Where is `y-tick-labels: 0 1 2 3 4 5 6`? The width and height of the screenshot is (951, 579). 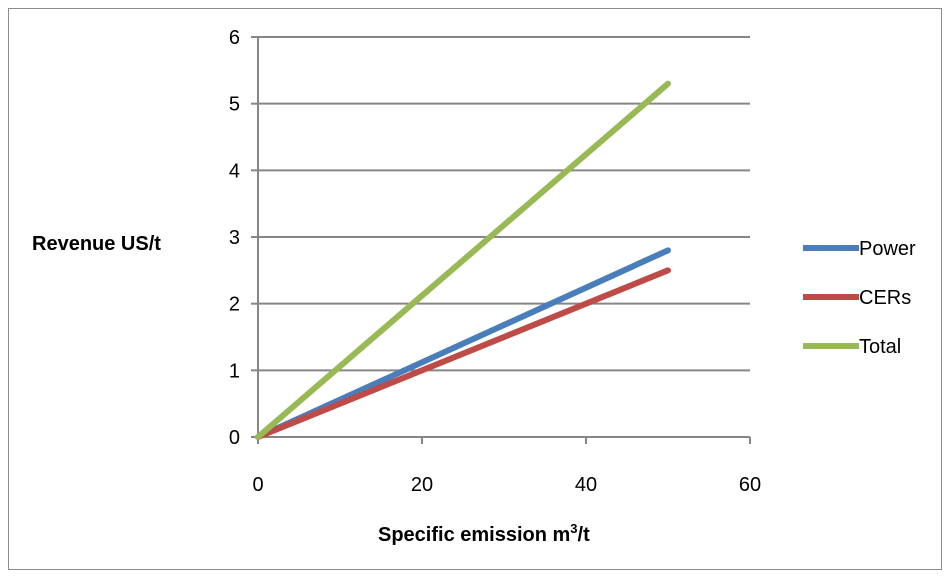
y-tick-labels: 0 1 2 3 4 5 6 is located at coordinates (234, 238).